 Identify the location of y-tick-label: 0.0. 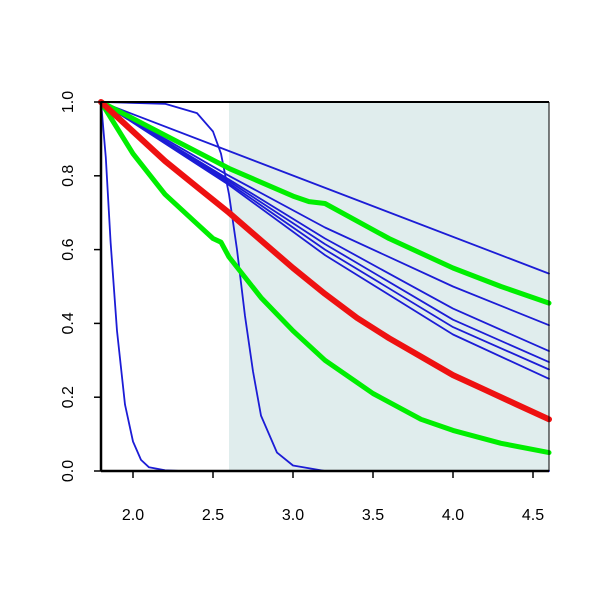
(68, 471).